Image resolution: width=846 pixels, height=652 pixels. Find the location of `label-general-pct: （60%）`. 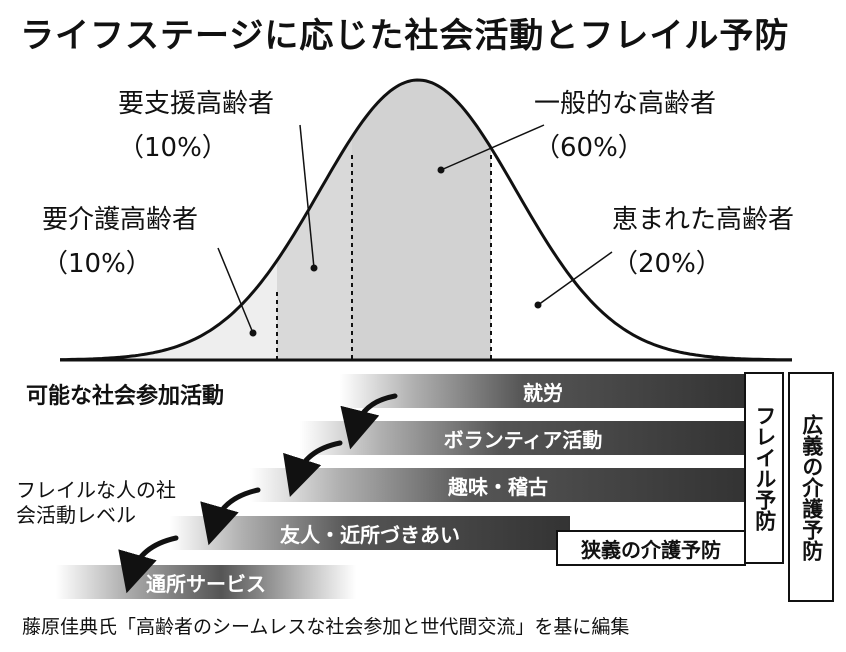

label-general-pct: （60%） is located at coordinates (589, 147).